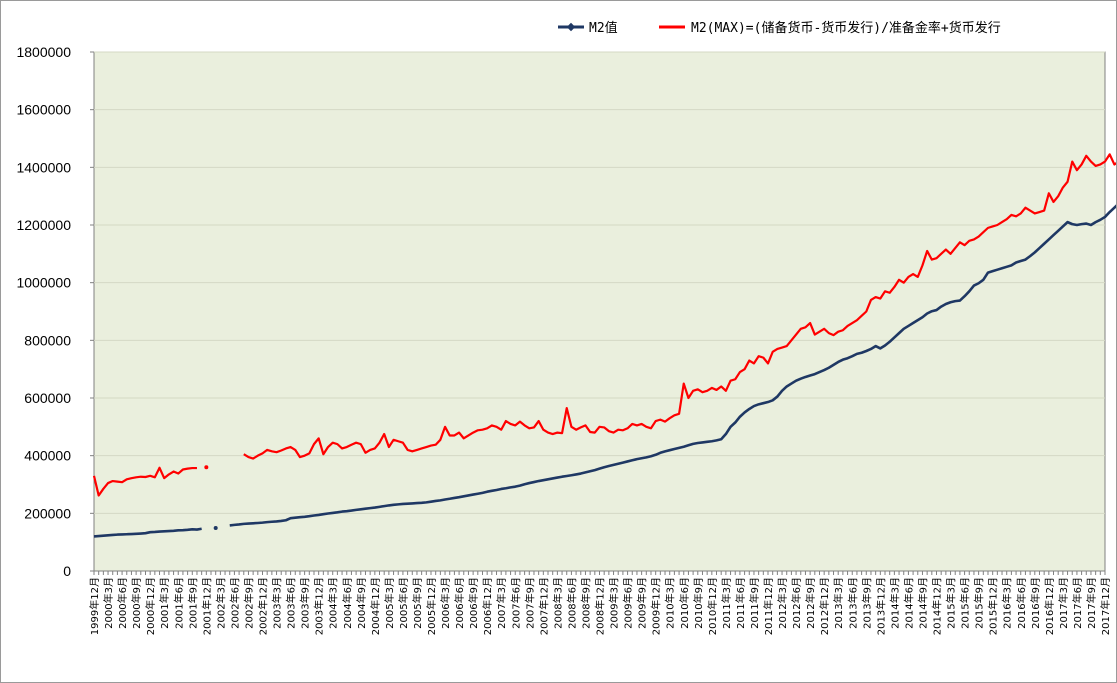  I want to click on x-tick-label: 2017年3月, so click(1063, 603).